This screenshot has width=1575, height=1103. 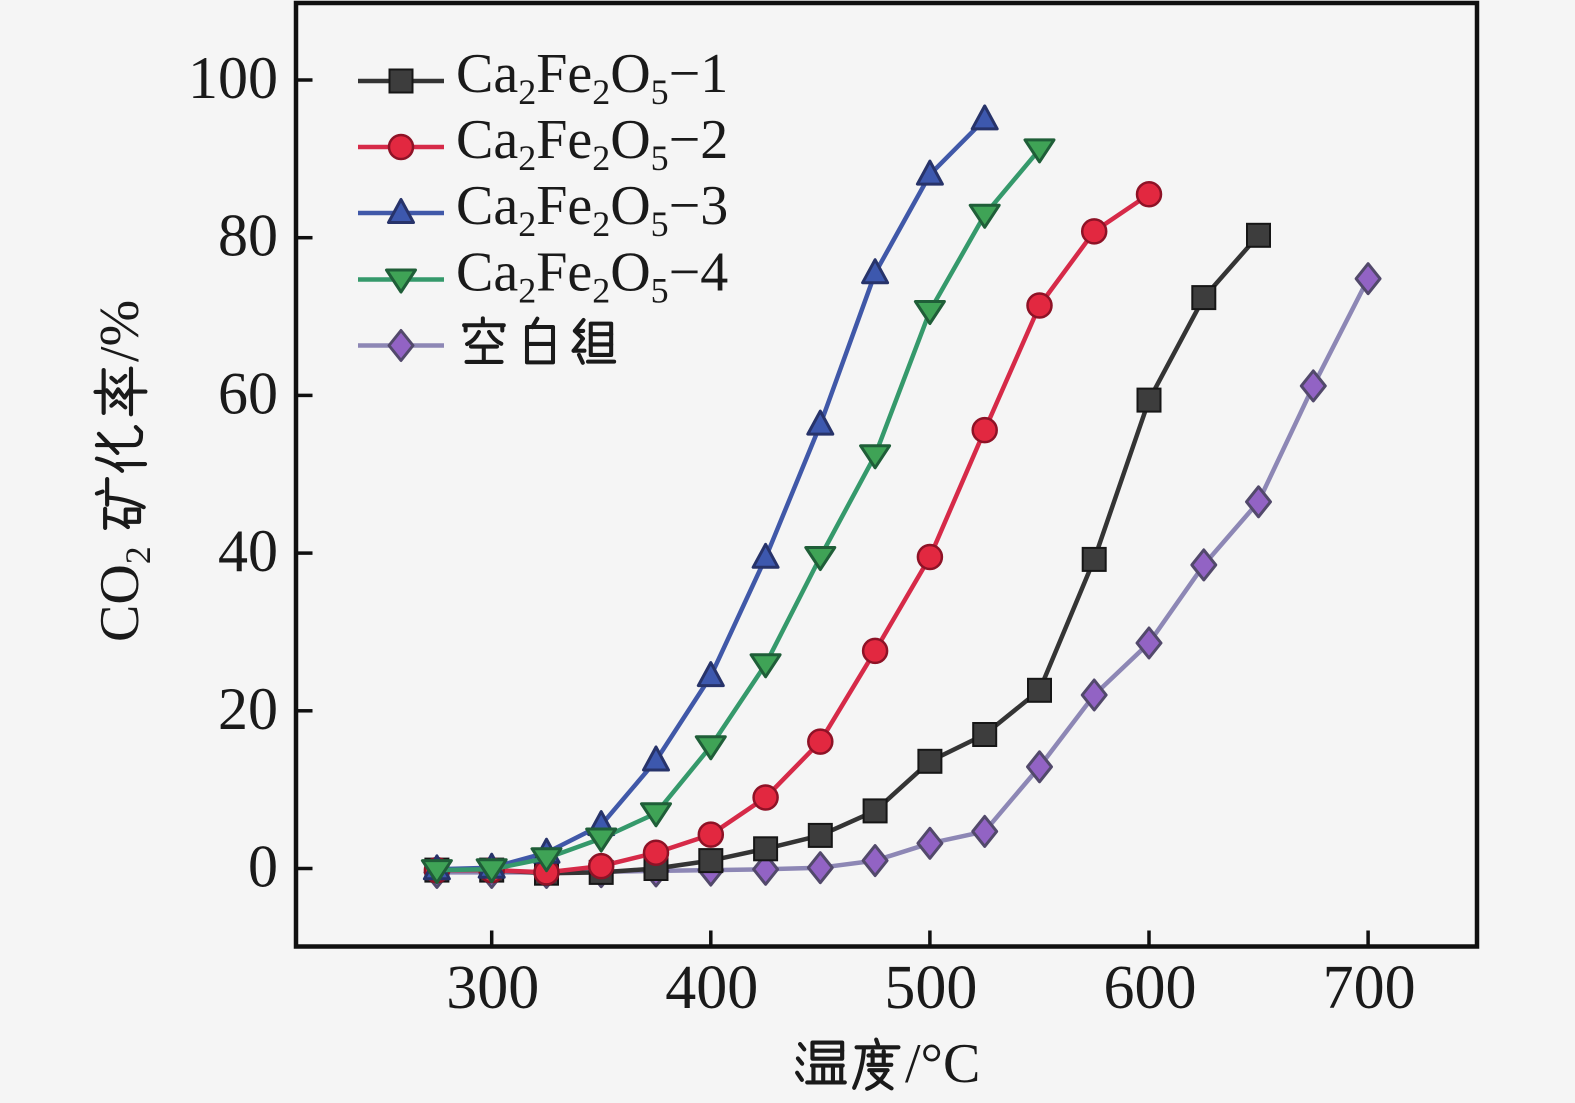 I want to click on svg-text: 20, so click(x=248, y=709).